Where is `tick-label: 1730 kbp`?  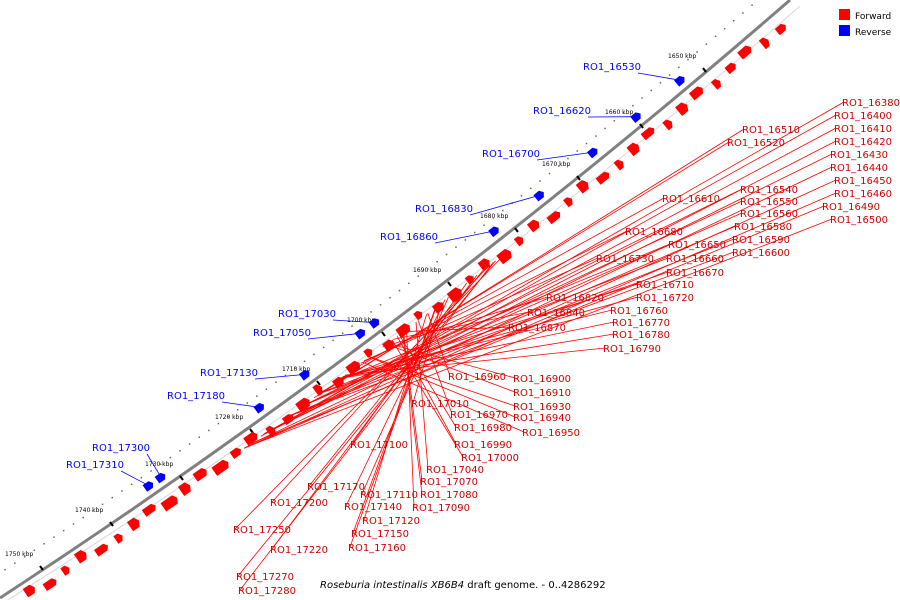 tick-label: 1730 kbp is located at coordinates (159, 464).